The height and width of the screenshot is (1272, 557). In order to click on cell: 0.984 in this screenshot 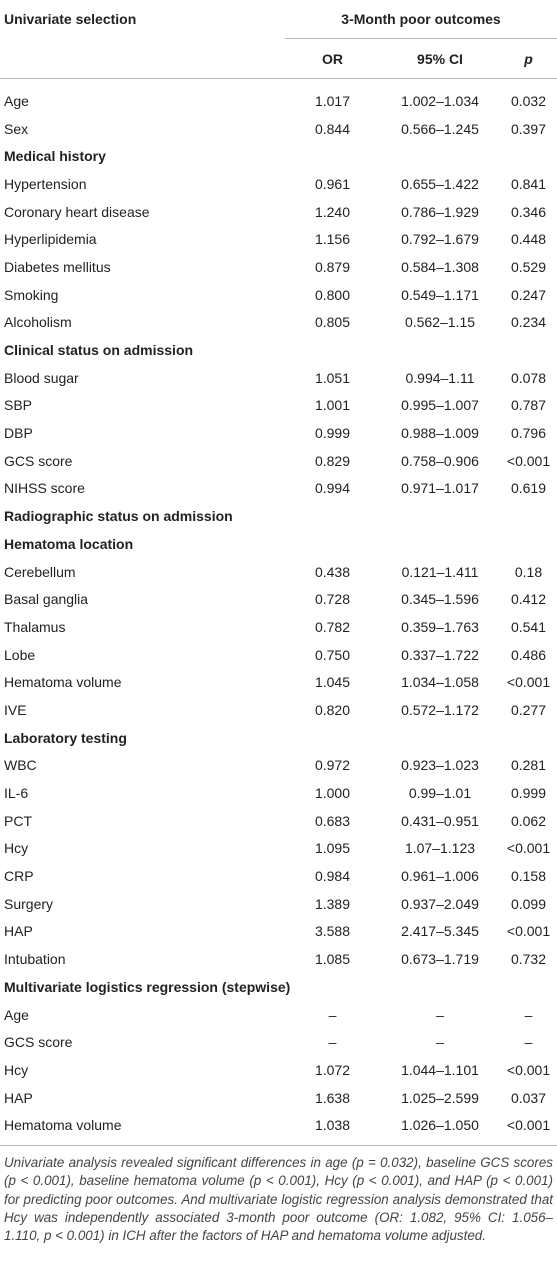, I will do `click(332, 876)`.